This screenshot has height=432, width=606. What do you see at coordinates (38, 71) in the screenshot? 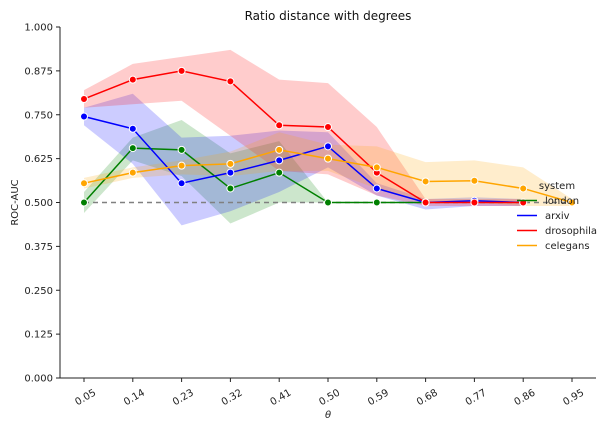
I see `y-tick-label: 0.875` at bounding box center [38, 71].